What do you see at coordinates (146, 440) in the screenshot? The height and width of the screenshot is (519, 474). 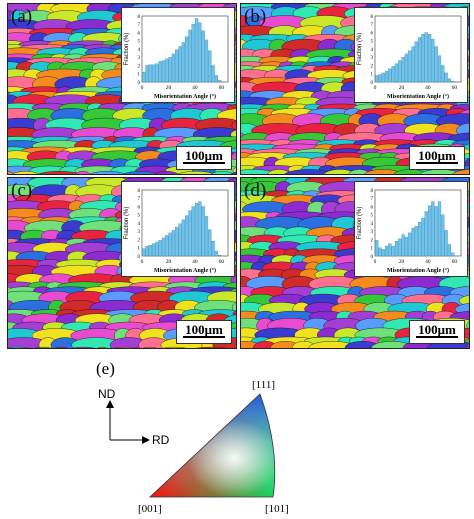 I see `rd-arrow-head` at bounding box center [146, 440].